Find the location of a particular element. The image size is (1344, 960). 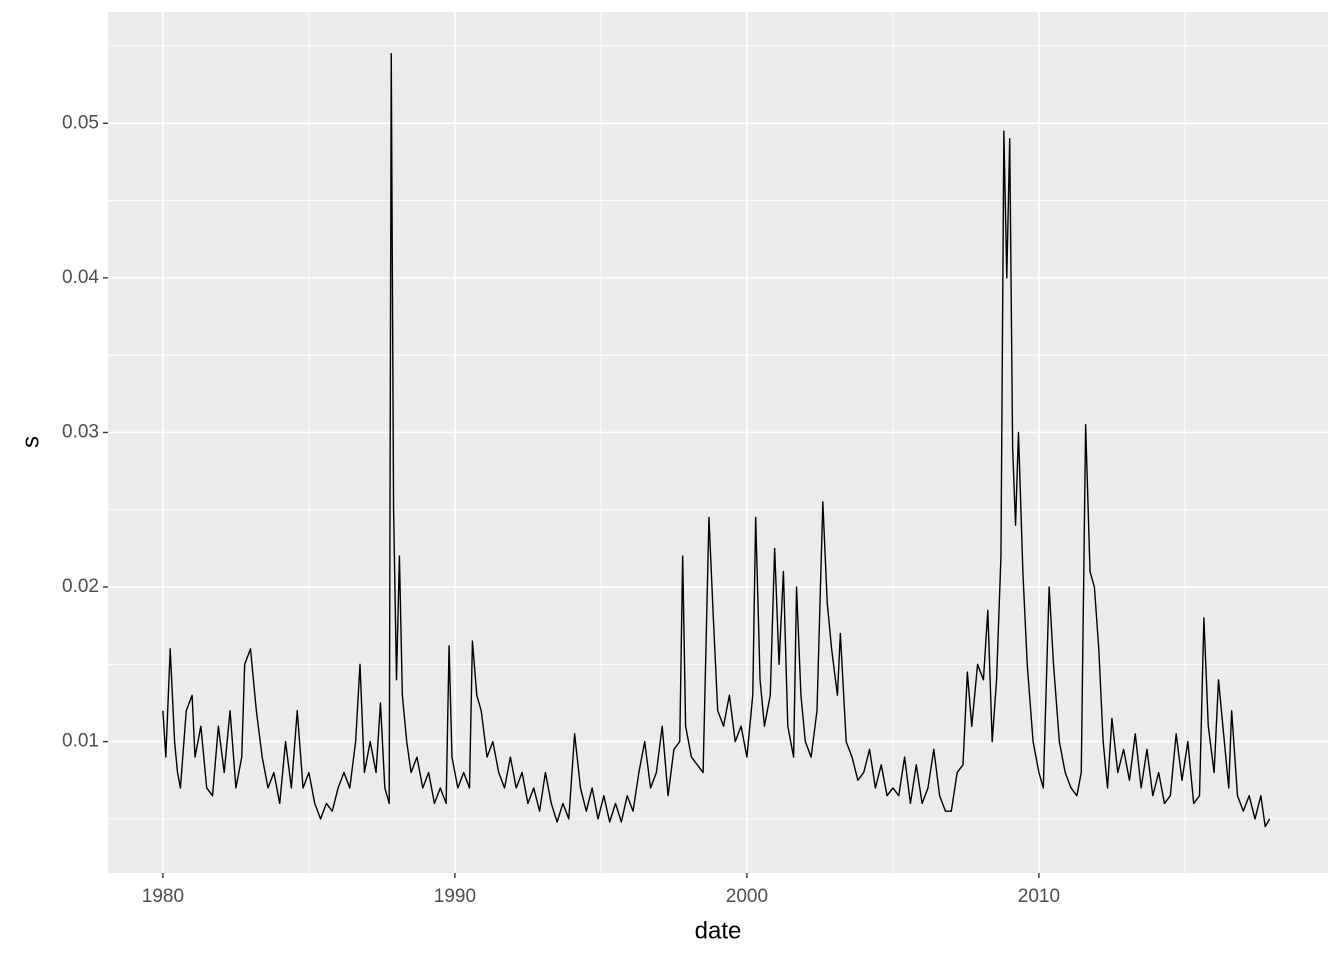

y-tick-label: 0.01 is located at coordinates (80, 741).